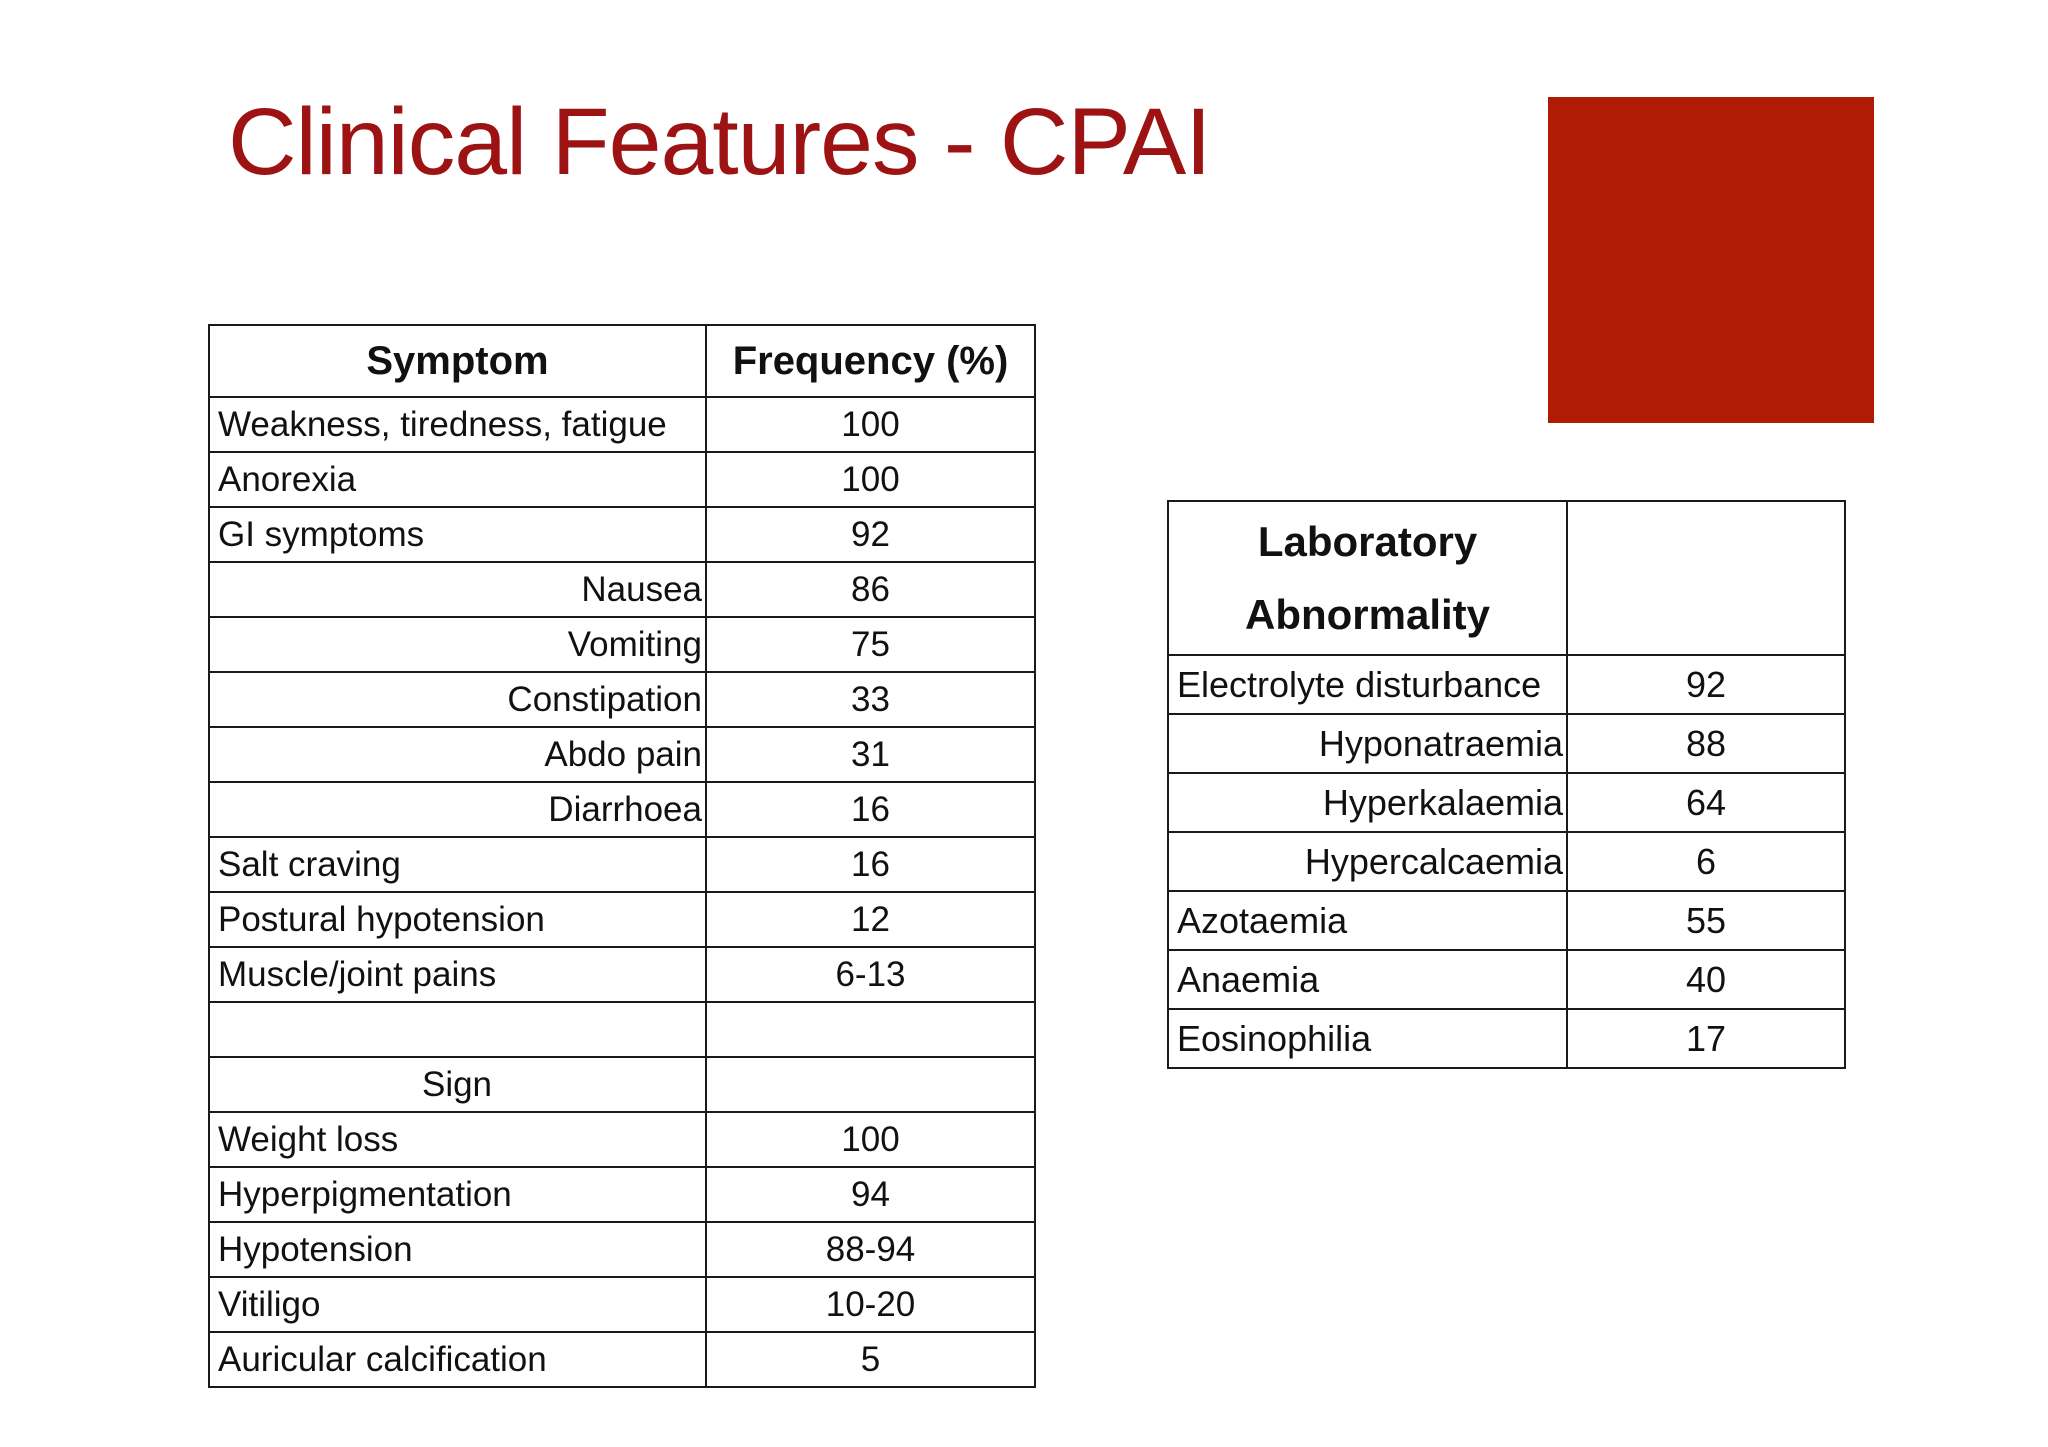 This screenshot has height=1447, width=2048. Describe the element at coordinates (1706, 861) in the screenshot. I see `row-value: 6` at that location.